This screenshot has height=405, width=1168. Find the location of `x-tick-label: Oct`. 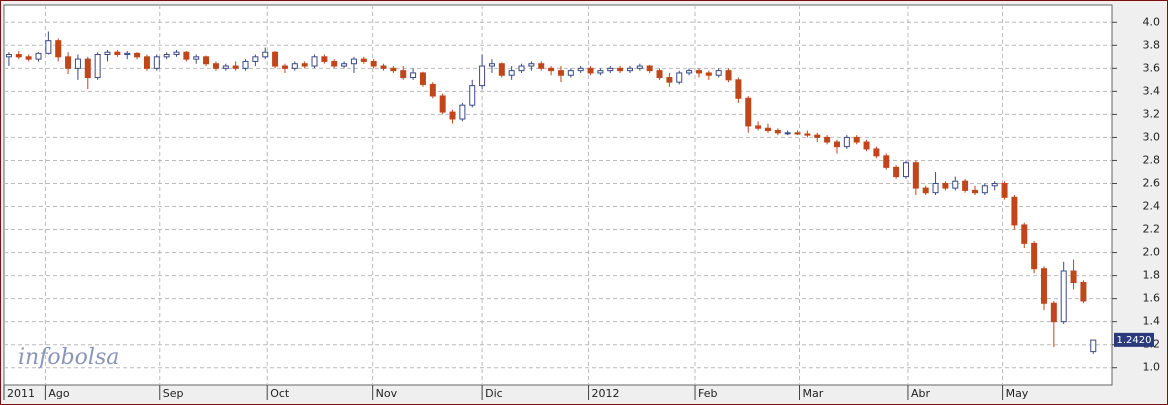

x-tick-label: Oct is located at coordinates (280, 393).